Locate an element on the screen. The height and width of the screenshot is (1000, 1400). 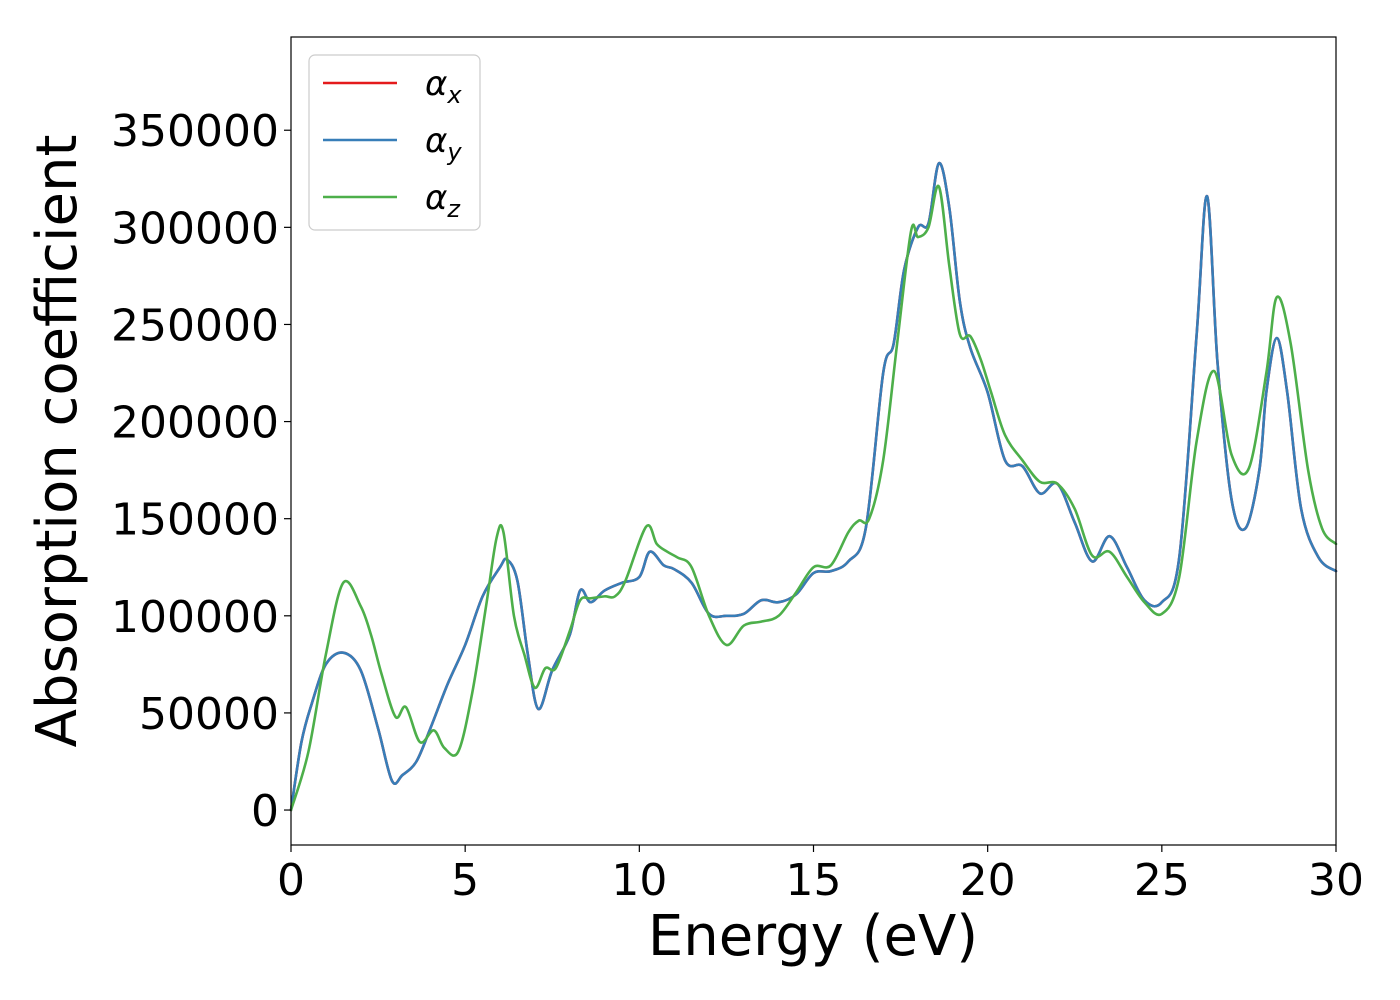
legend-label-alpha-y: αy is located at coordinates (443, 143).